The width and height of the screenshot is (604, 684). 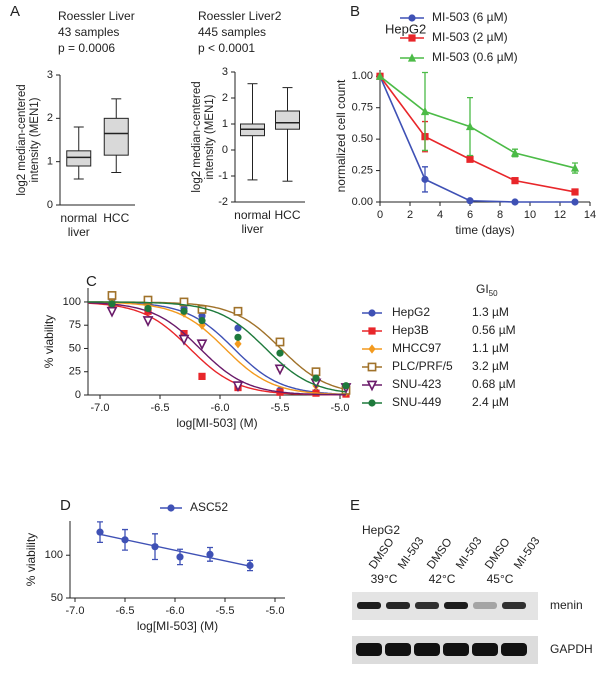 What do you see at coordinates (490, 348) in the screenshot?
I see `gi50-label: 1.1 µM` at bounding box center [490, 348].